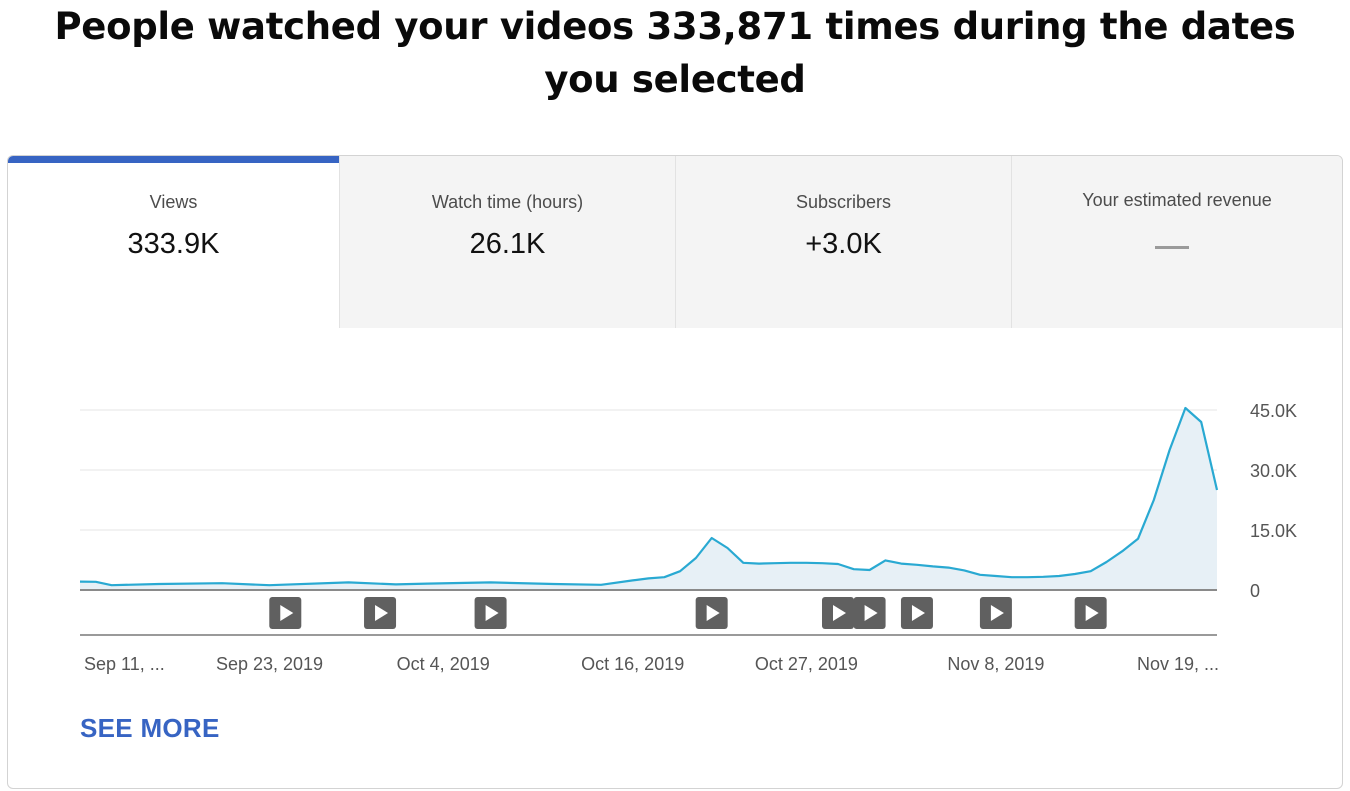 Image resolution: width=1350 pixels, height=791 pixels. I want to click on y-tick-label: 30.0K, so click(1273, 471).